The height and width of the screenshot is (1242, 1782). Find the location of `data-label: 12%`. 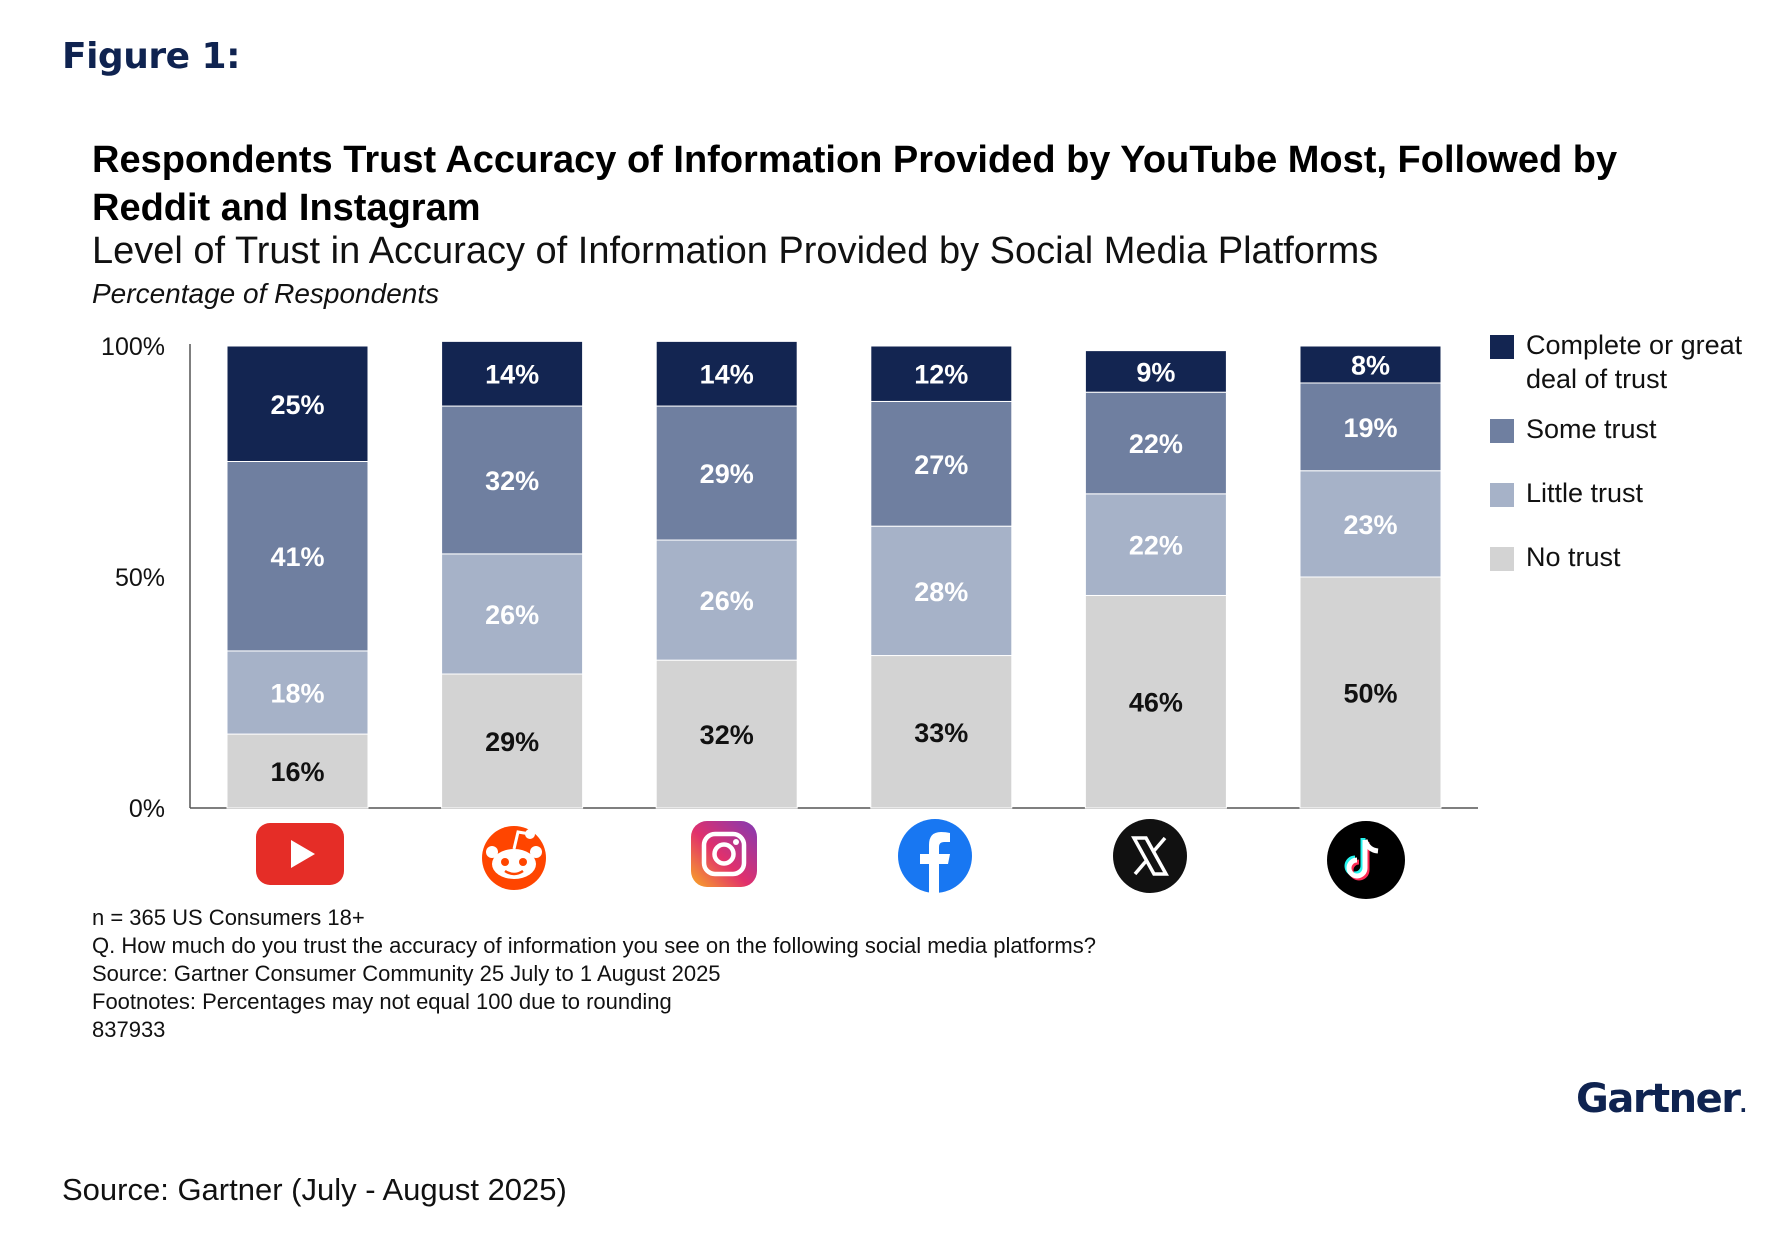

data-label: 12% is located at coordinates (941, 375).